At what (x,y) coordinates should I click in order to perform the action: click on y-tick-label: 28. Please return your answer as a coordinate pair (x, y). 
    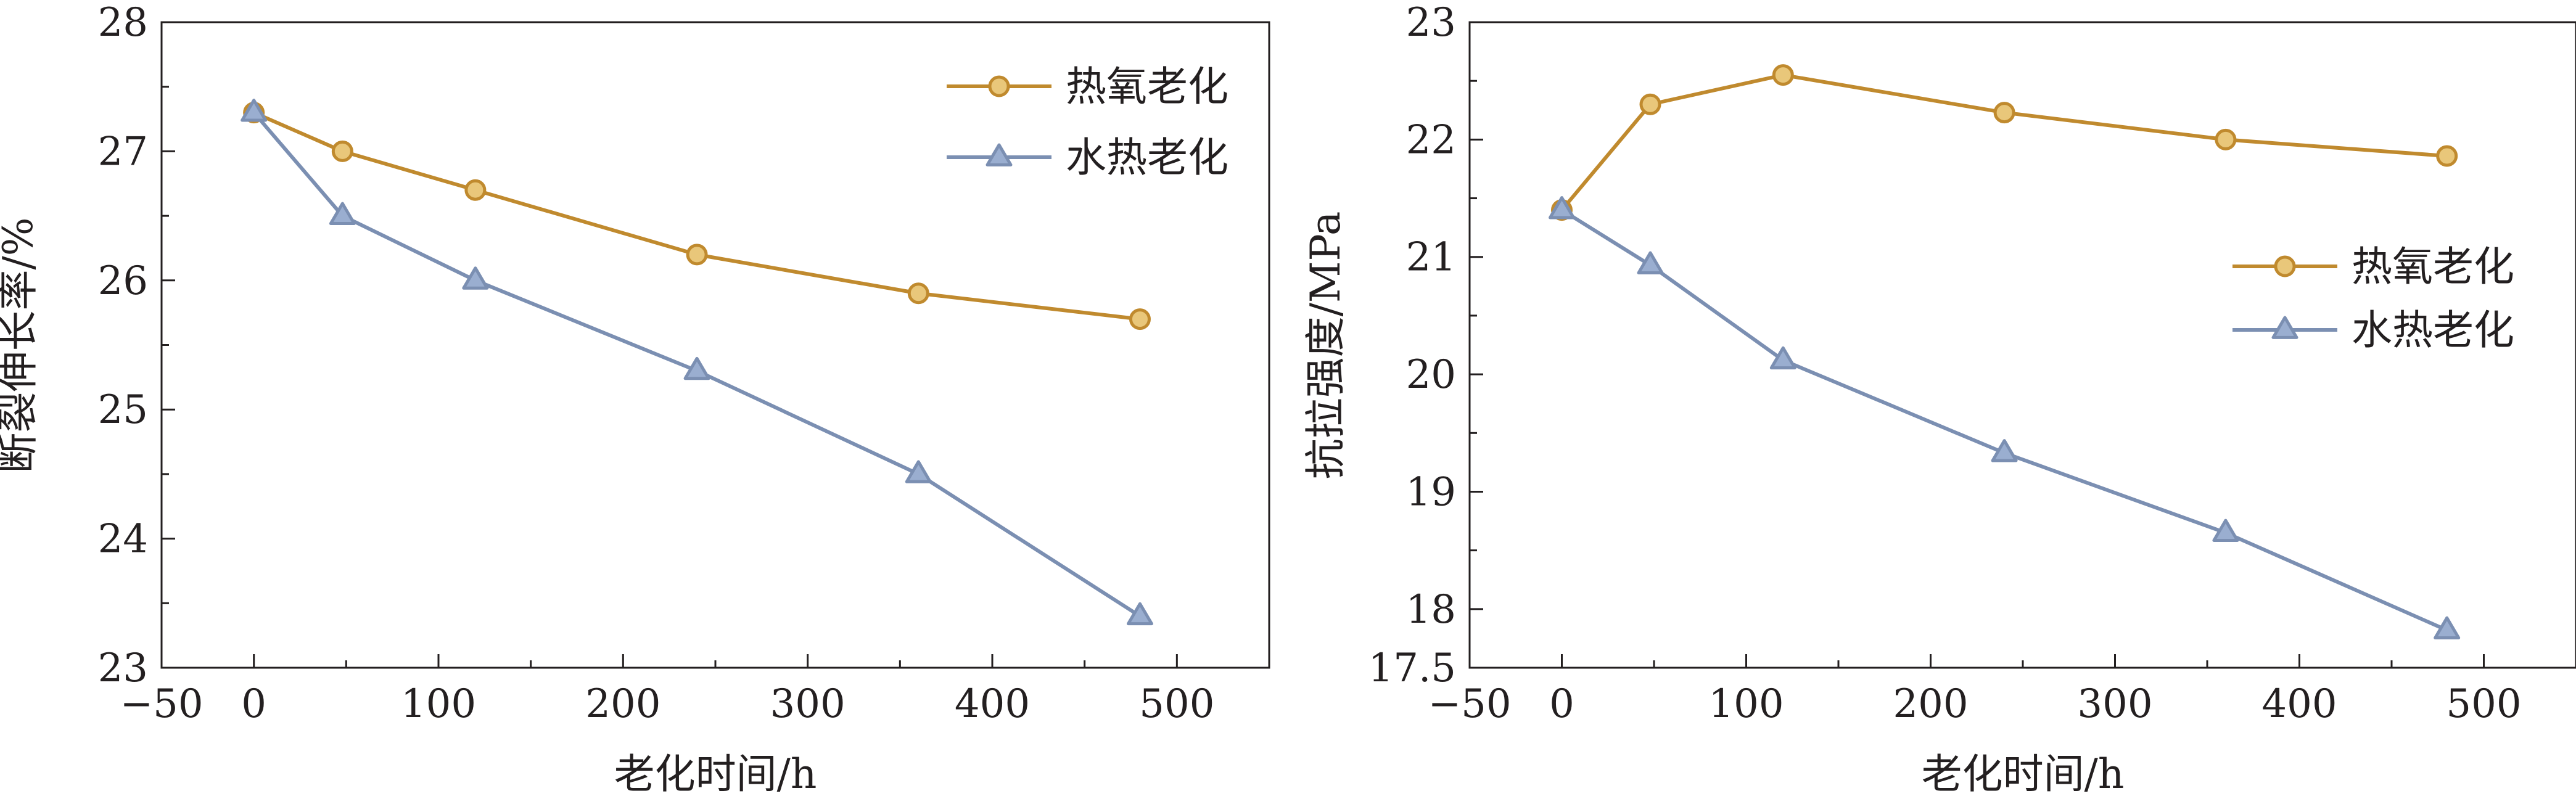
    Looking at the image, I should click on (123, 23).